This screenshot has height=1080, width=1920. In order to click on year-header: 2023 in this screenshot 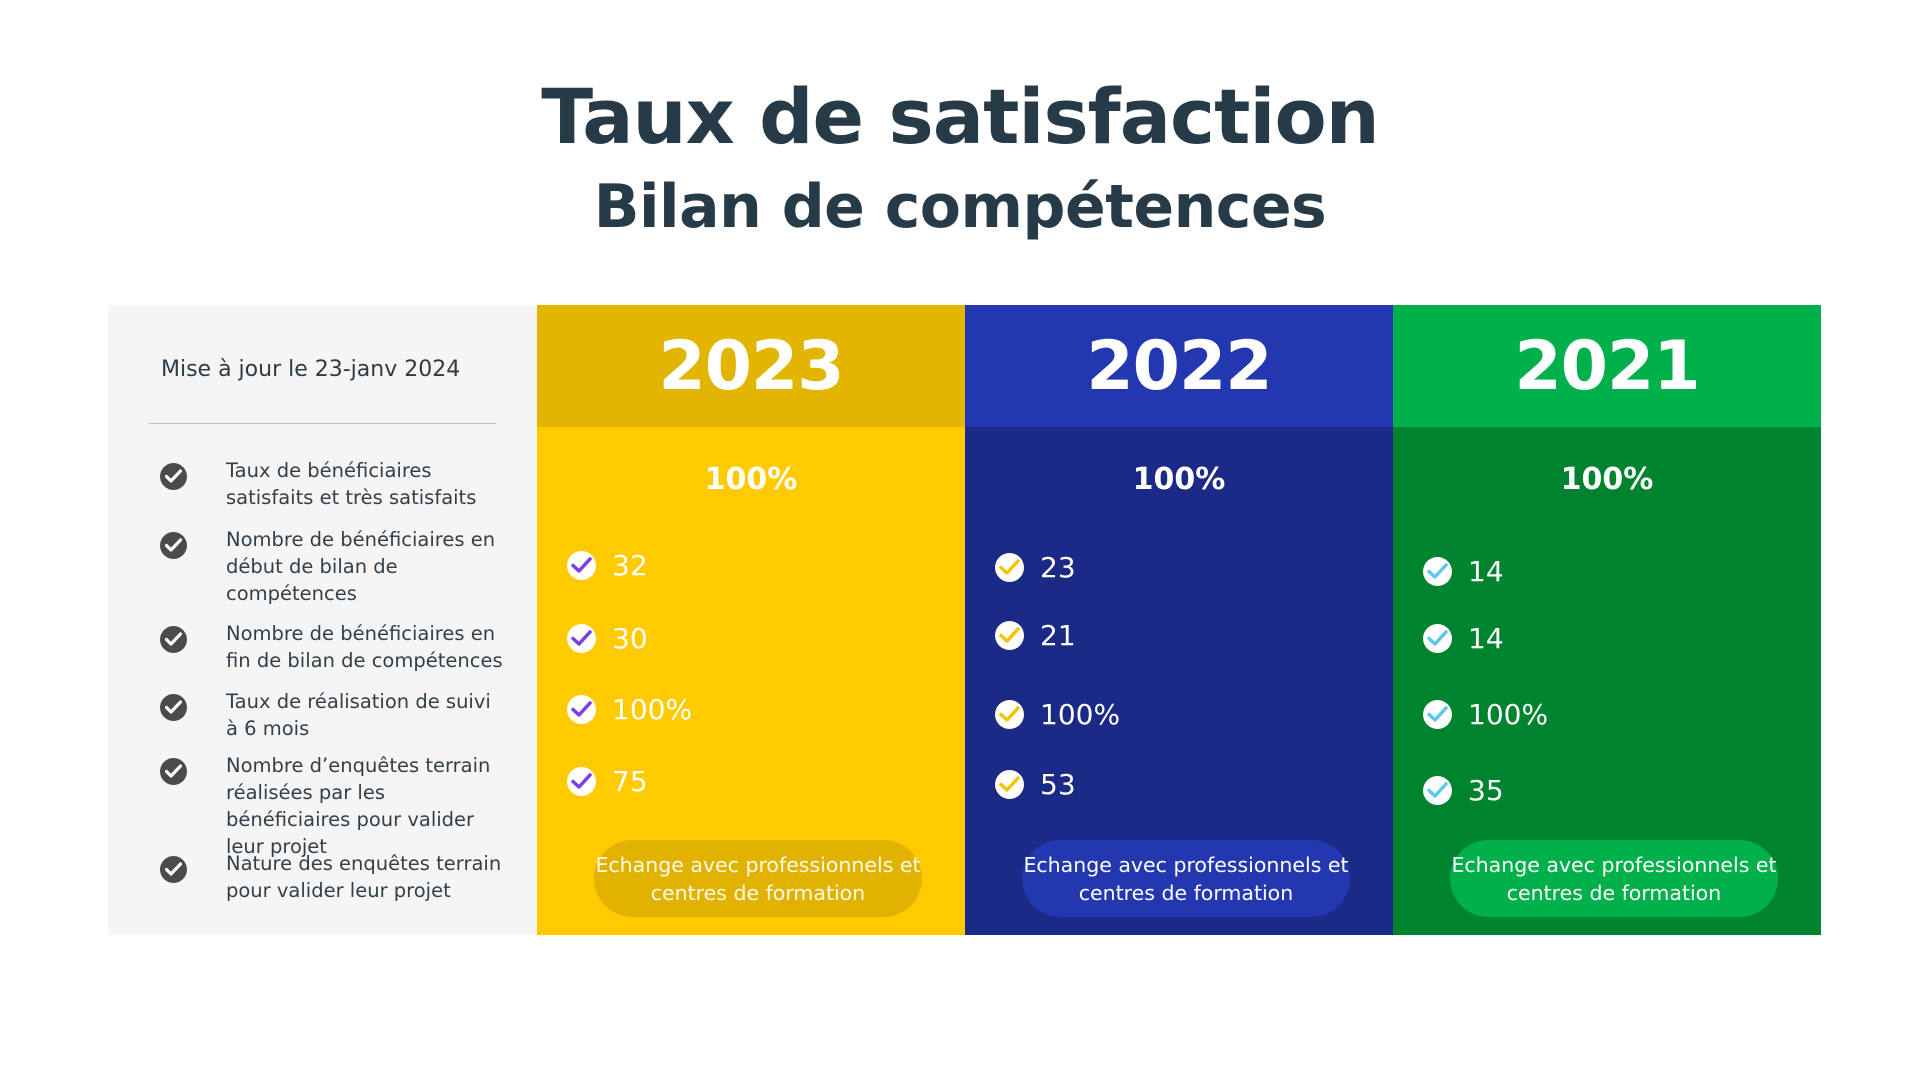, I will do `click(751, 366)`.